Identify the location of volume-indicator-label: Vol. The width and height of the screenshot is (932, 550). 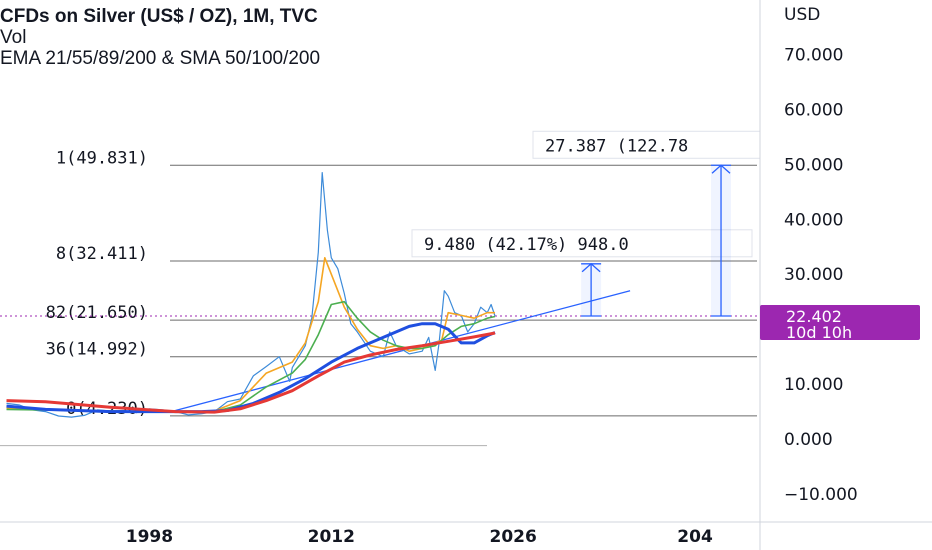
(13, 37).